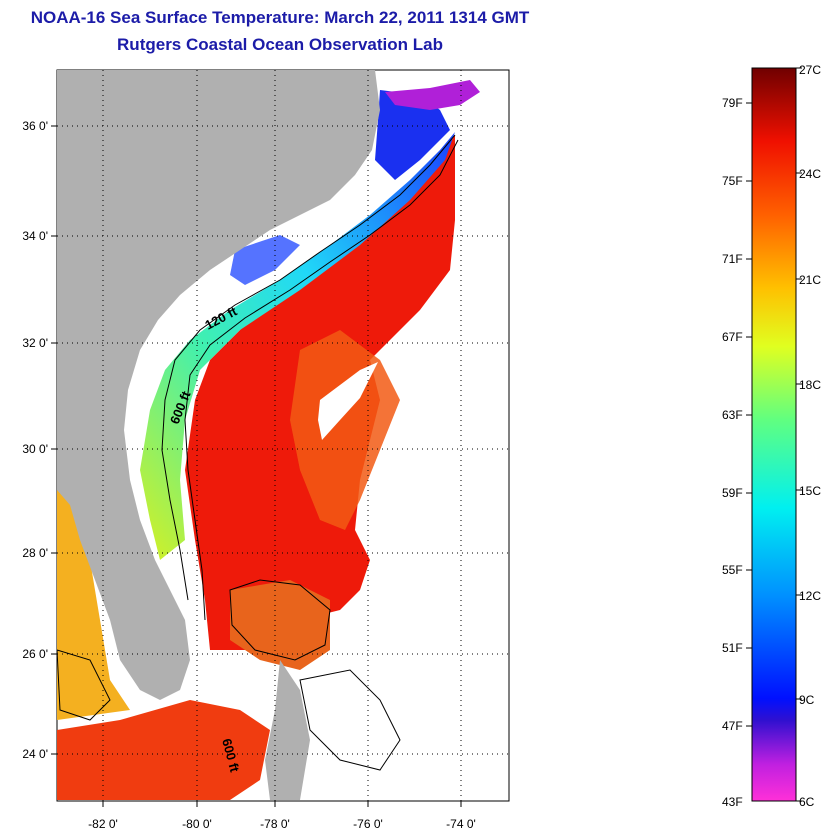 The image size is (825, 832). Describe the element at coordinates (229, 675) in the screenshot. I see `bahamas-contours` at that location.